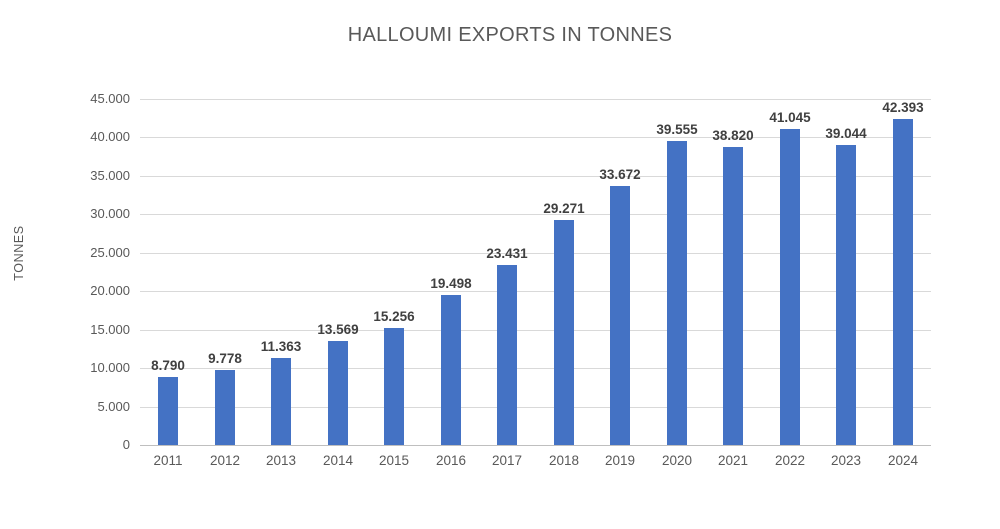  I want to click on data-label-2015: 15.256, so click(394, 316).